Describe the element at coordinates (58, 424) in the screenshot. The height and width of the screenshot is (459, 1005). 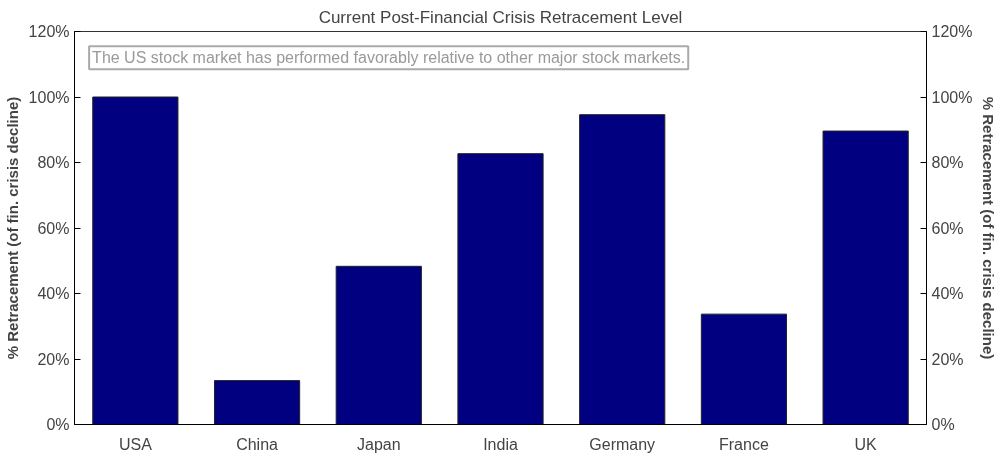
I see `y-tick-label: 0%` at that location.